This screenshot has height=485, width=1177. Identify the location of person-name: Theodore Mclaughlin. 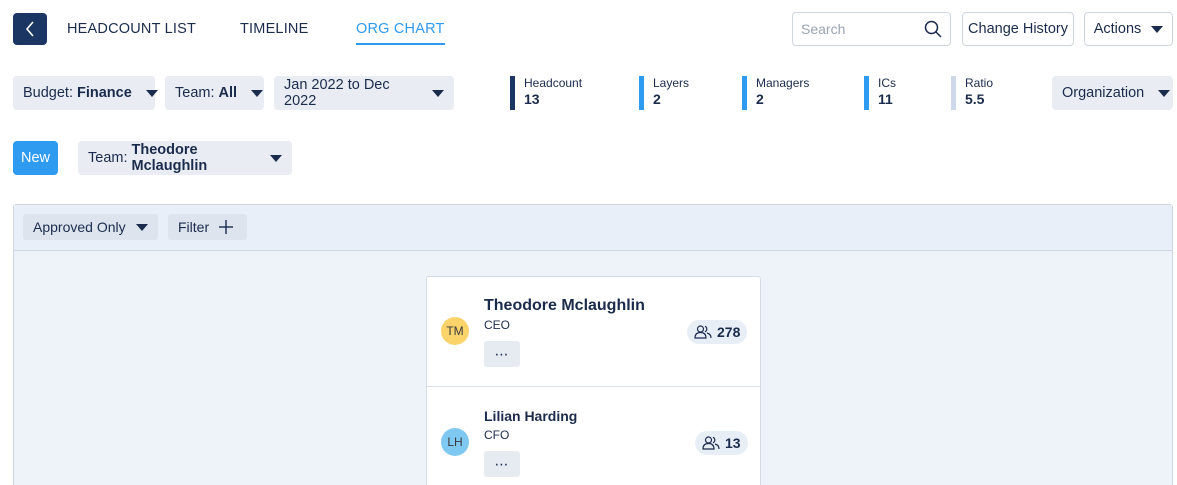
(564, 305).